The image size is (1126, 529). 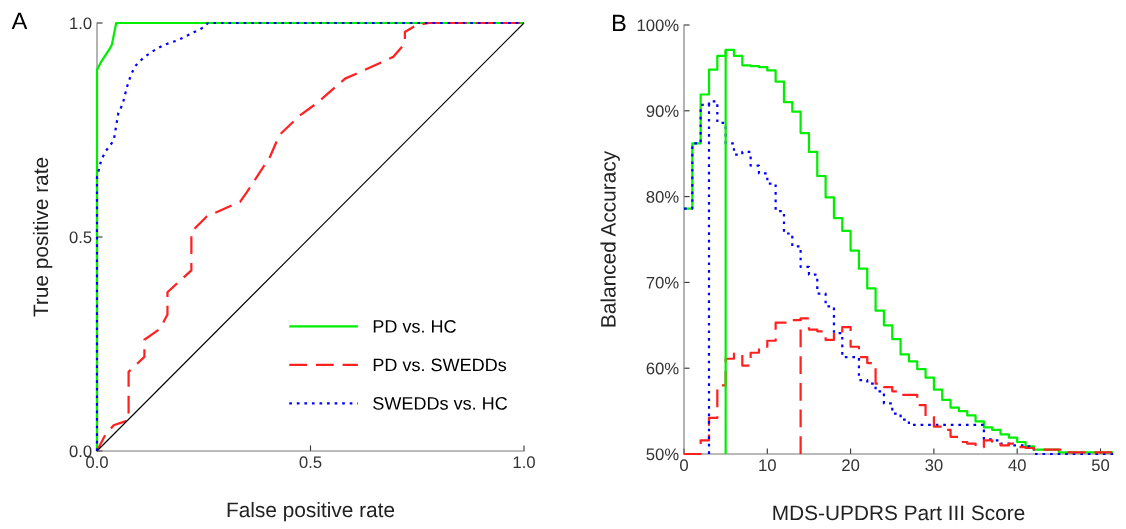 I want to click on x-tick-label: 1.0, so click(x=524, y=462).